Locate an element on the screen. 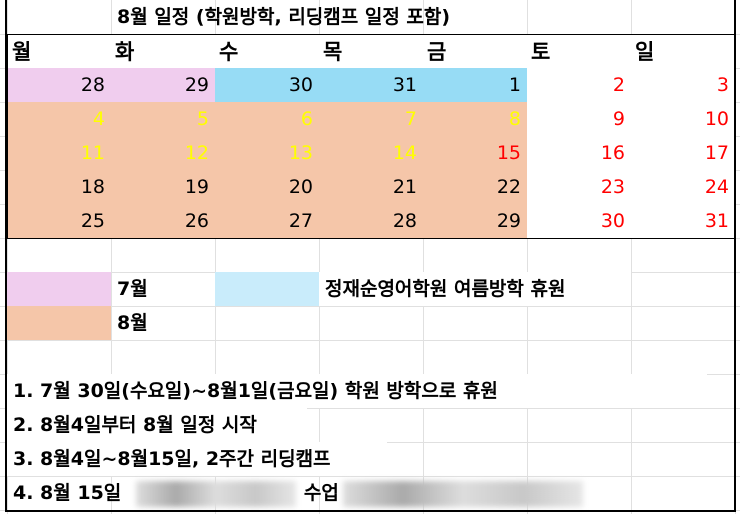  weekday-header: 일 is located at coordinates (683, 51).